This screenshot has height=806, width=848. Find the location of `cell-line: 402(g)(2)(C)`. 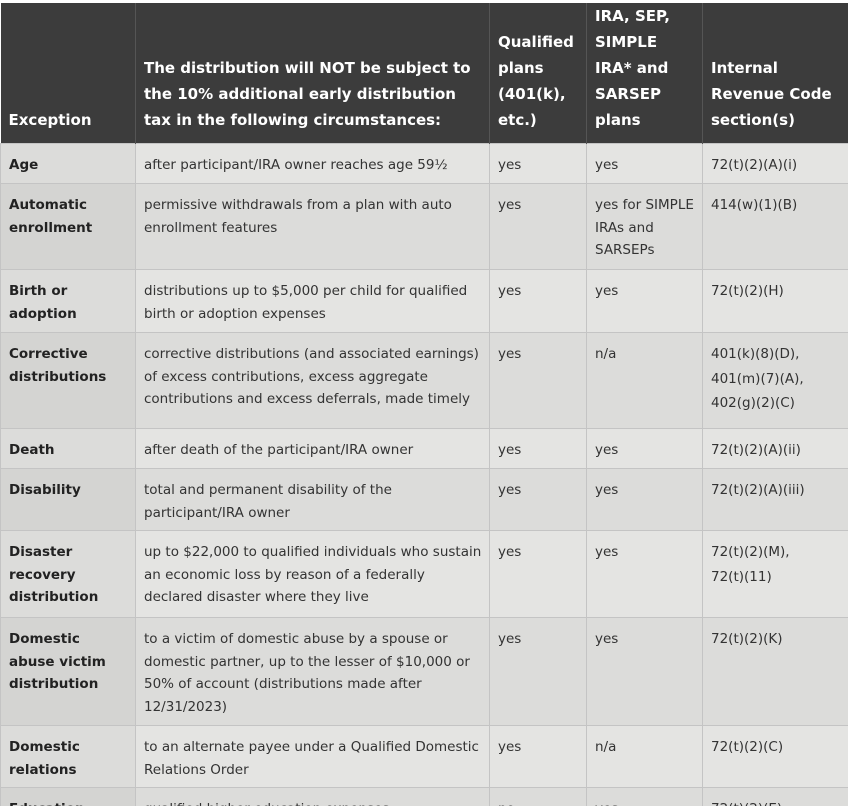

cell-line: 402(g)(2)(C) is located at coordinates (753, 403).